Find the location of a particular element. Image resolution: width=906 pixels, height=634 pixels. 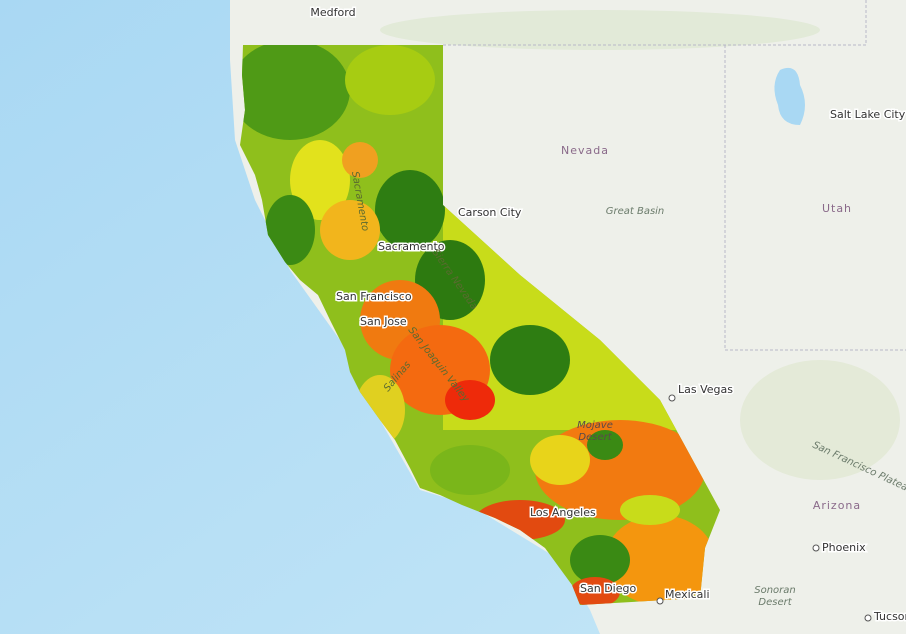

place-label: Los Angeles is located at coordinates (563, 512).